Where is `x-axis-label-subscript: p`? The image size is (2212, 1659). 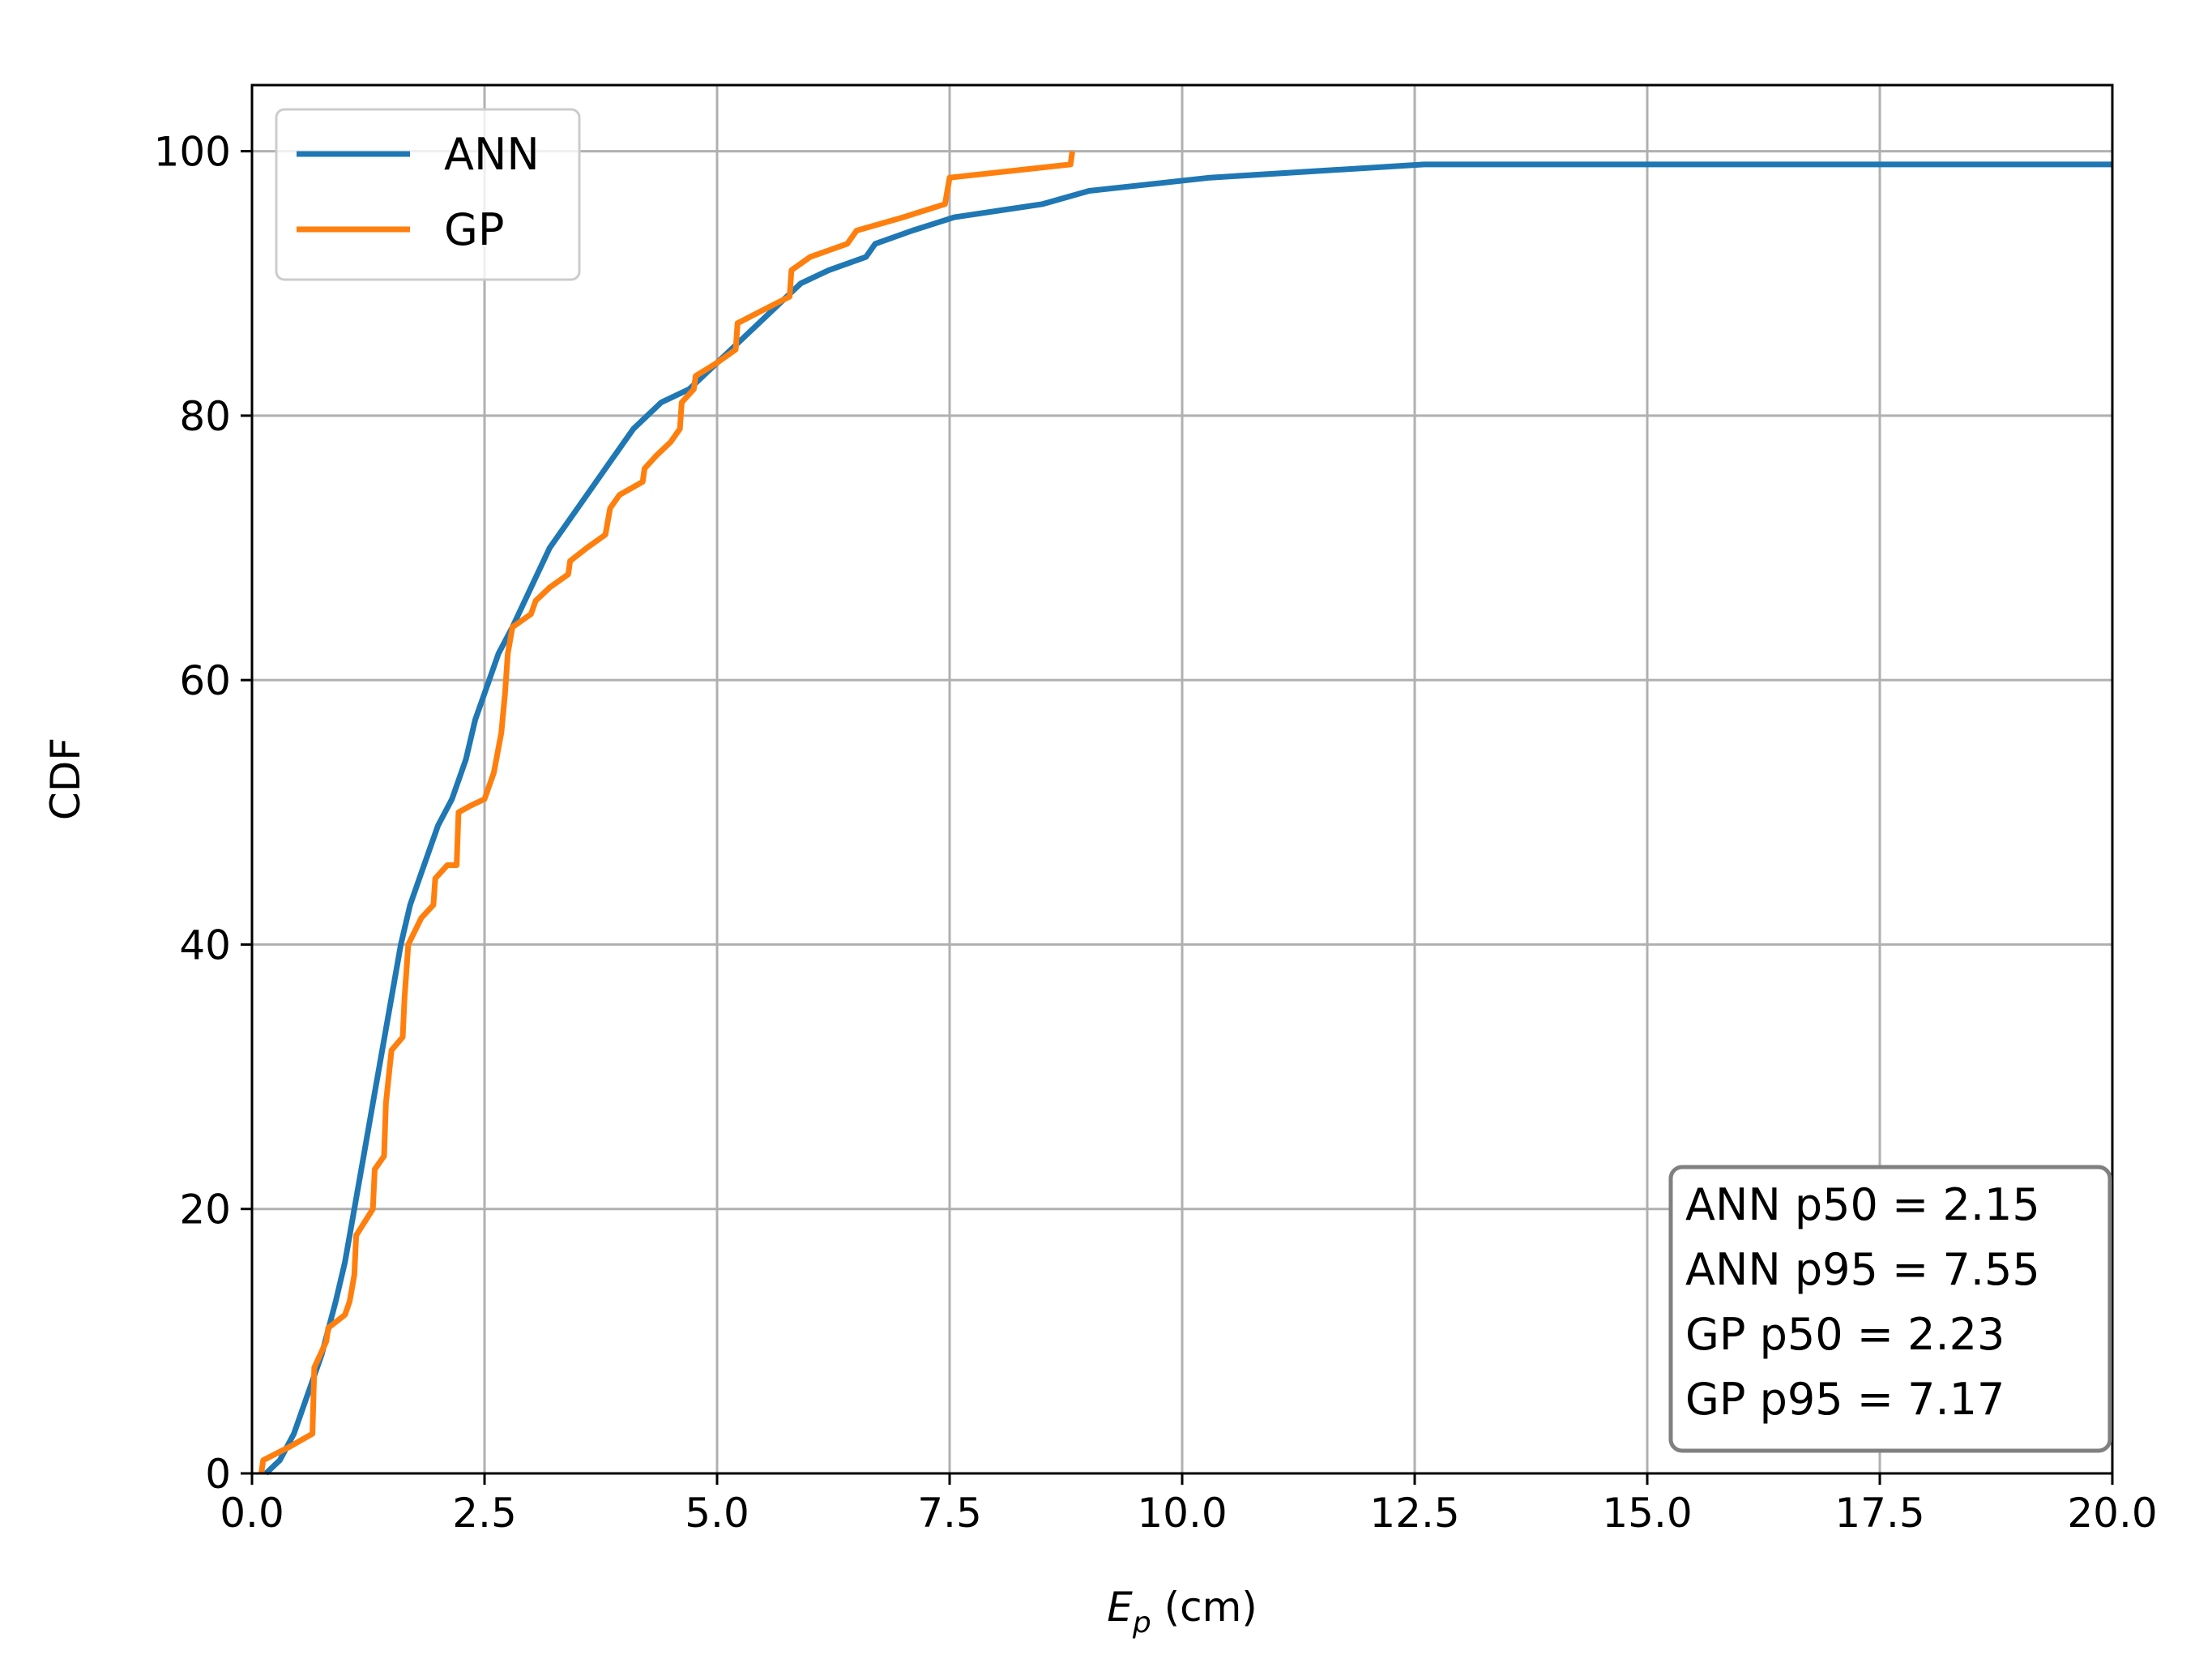 x-axis-label-subscript: p is located at coordinates (1141, 1623).